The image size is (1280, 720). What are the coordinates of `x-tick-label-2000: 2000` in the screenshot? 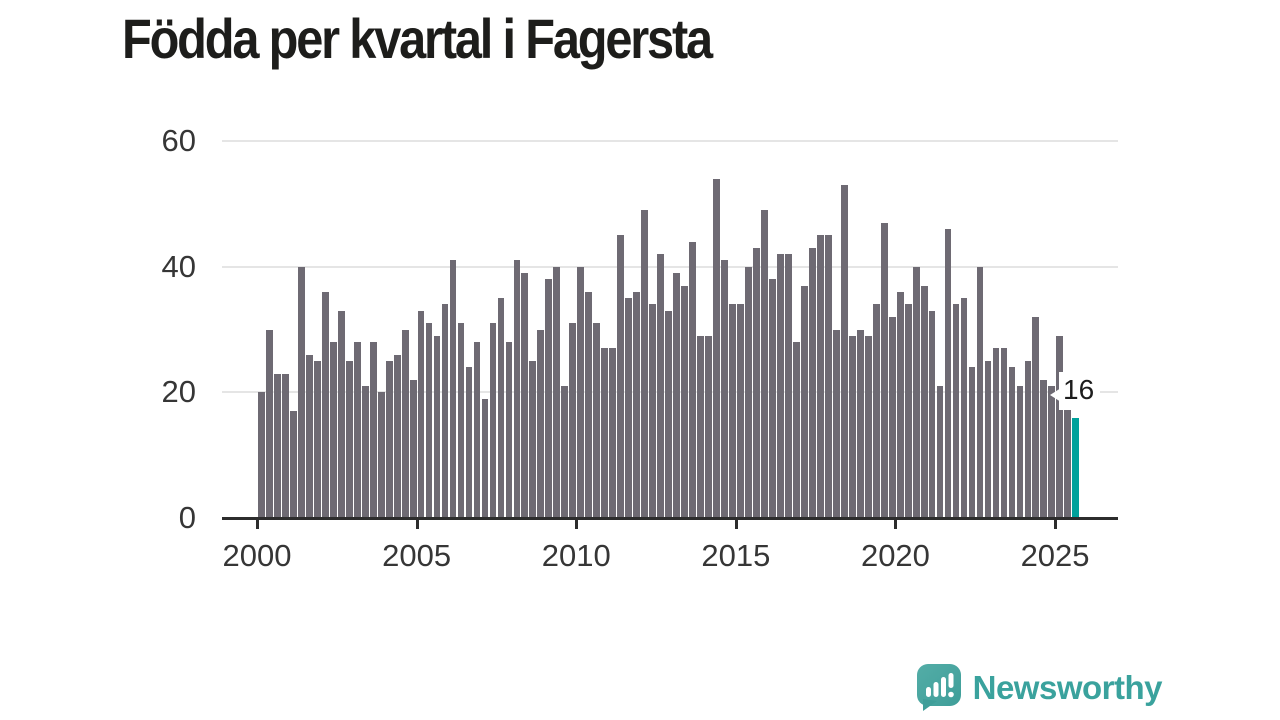 It's located at (257, 555).